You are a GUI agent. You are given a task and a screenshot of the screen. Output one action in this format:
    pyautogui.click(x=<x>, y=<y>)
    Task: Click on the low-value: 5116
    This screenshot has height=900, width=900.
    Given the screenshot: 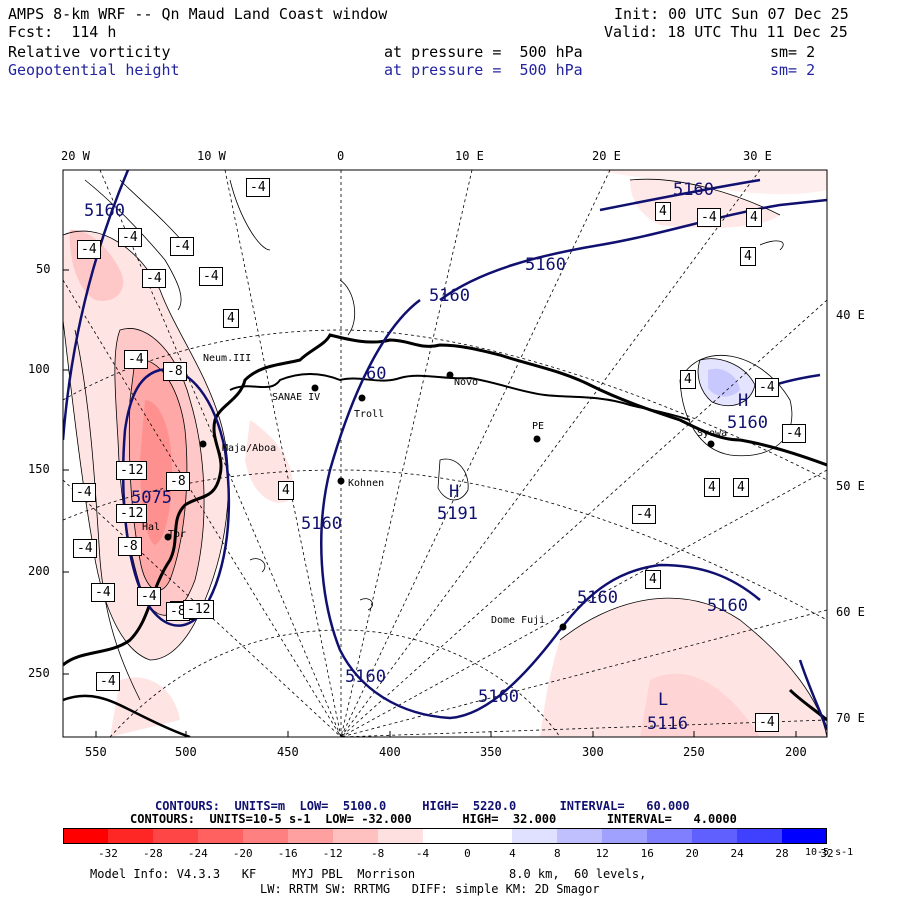 What is the action you would take?
    pyautogui.click(x=667, y=724)
    